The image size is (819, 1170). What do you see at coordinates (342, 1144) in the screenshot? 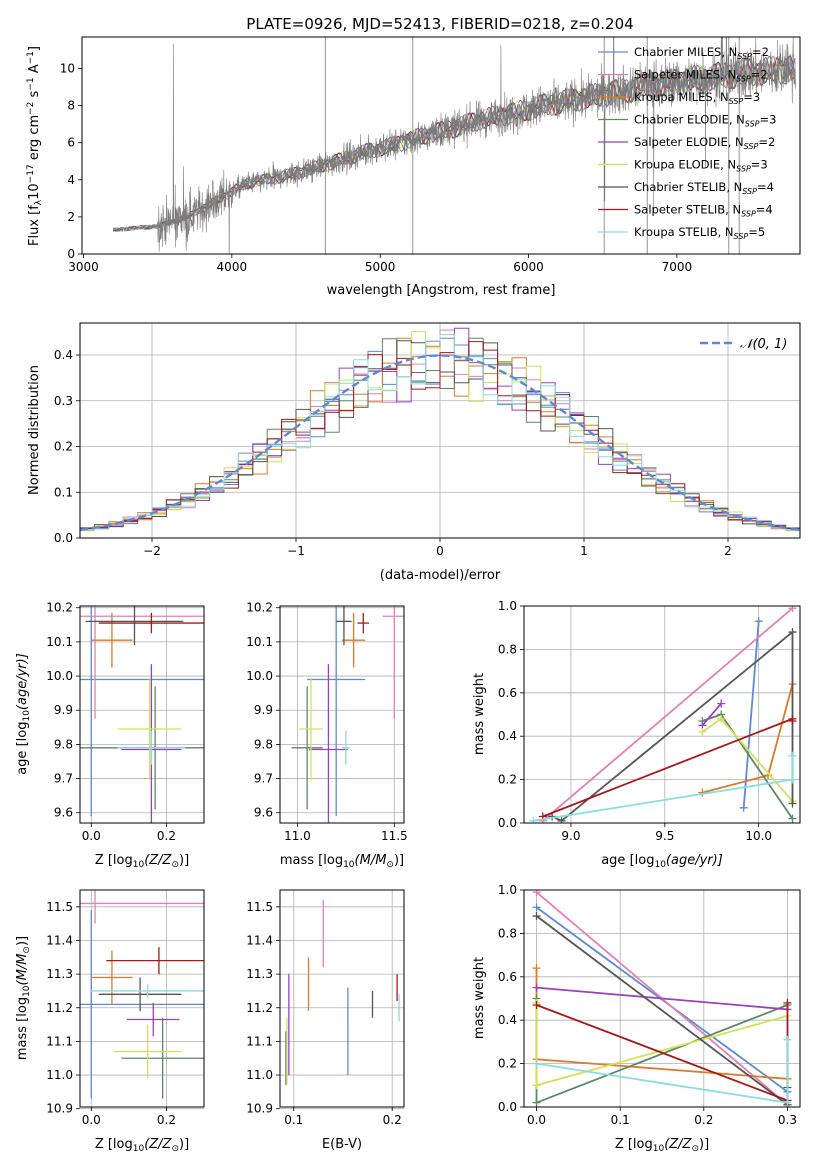
I see `x-axis-label: E(B-V)` at bounding box center [342, 1144].